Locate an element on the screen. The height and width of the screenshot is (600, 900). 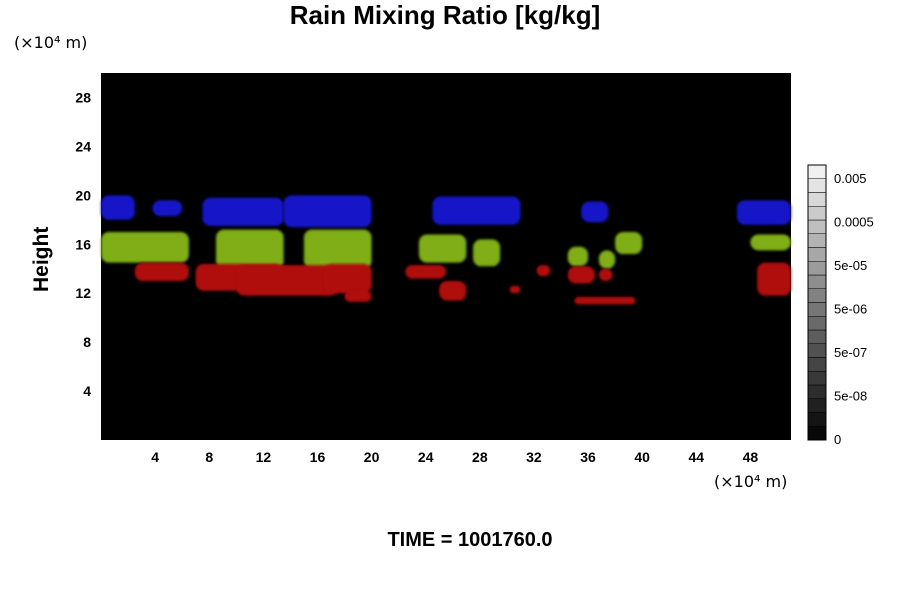
x-tick-label: 8 is located at coordinates (209, 457).